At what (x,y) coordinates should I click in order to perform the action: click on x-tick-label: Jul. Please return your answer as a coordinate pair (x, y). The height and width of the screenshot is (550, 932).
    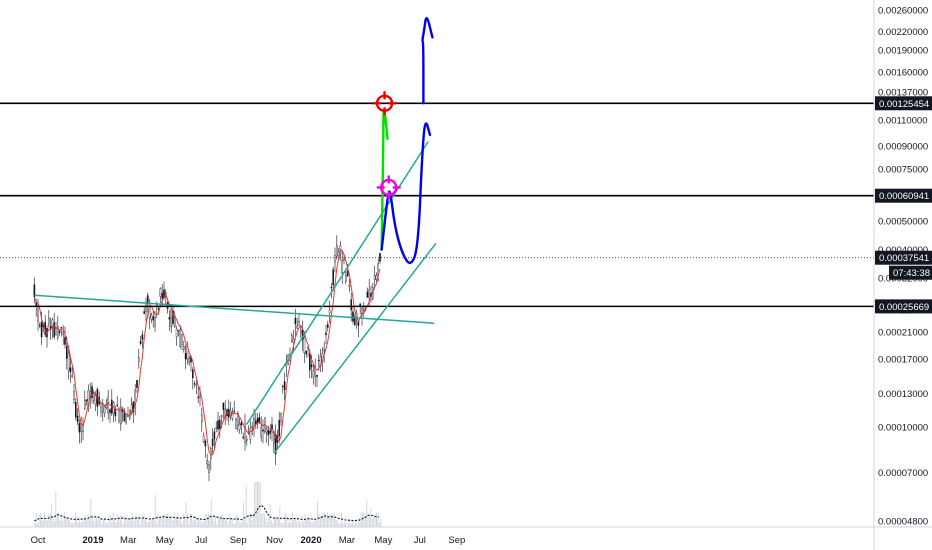
    Looking at the image, I should click on (420, 540).